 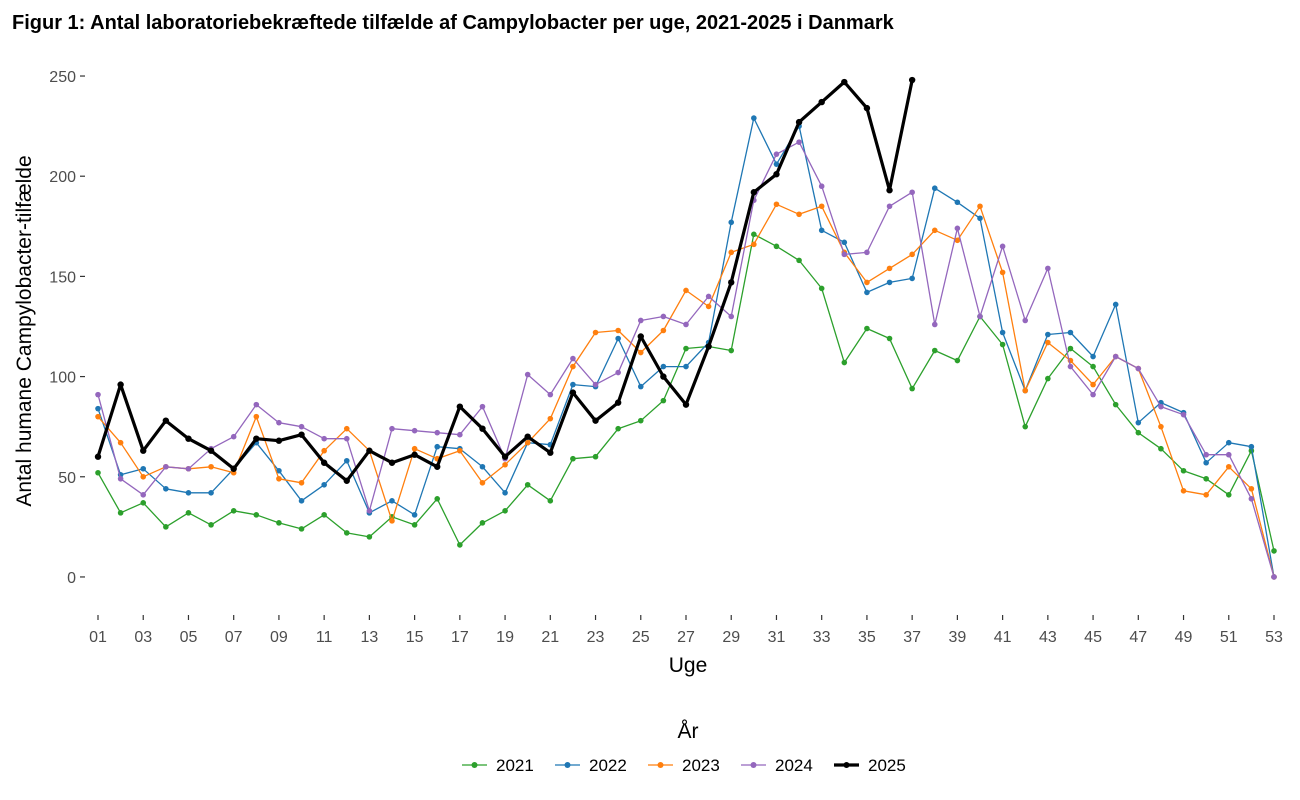 I want to click on y-axis: 0 50 100 150 200 250, so click(x=67, y=328).